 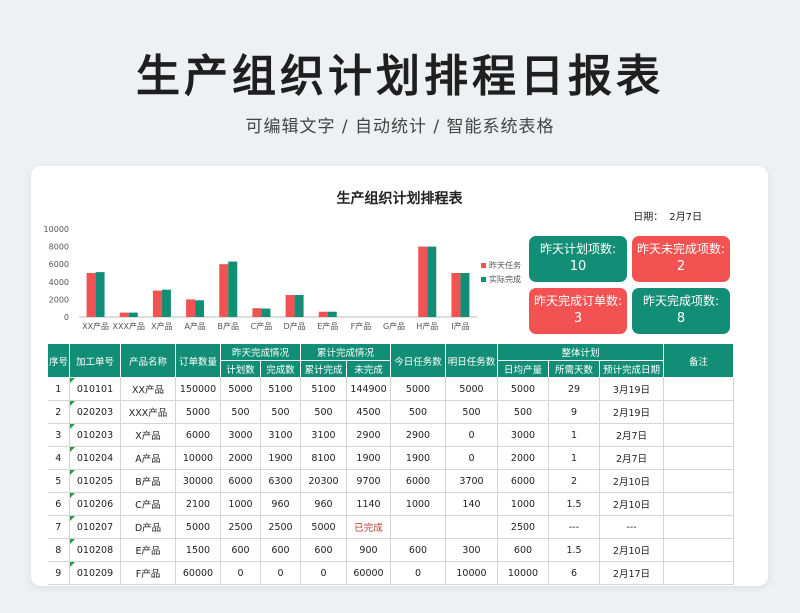 What do you see at coordinates (58, 550) in the screenshot?
I see `table-cell: 8` at bounding box center [58, 550].